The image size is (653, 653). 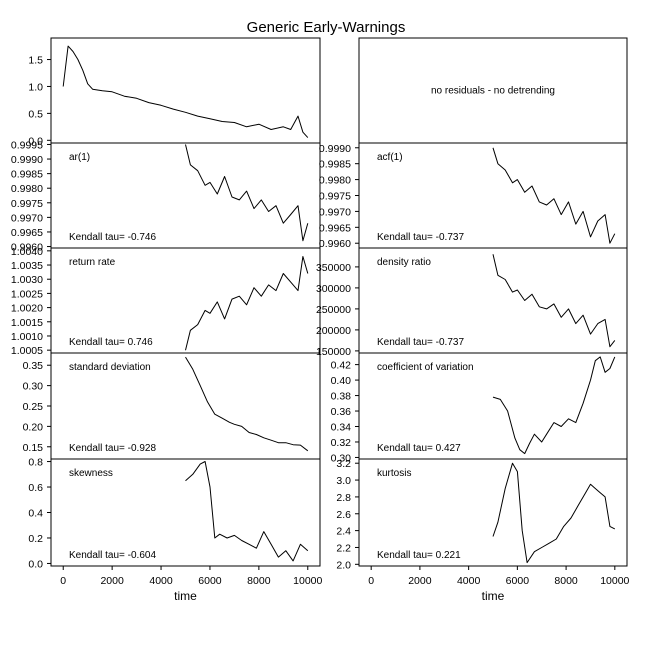 What do you see at coordinates (27, 309) in the screenshot?
I see `y-tick-label: 1.0020` at bounding box center [27, 309].